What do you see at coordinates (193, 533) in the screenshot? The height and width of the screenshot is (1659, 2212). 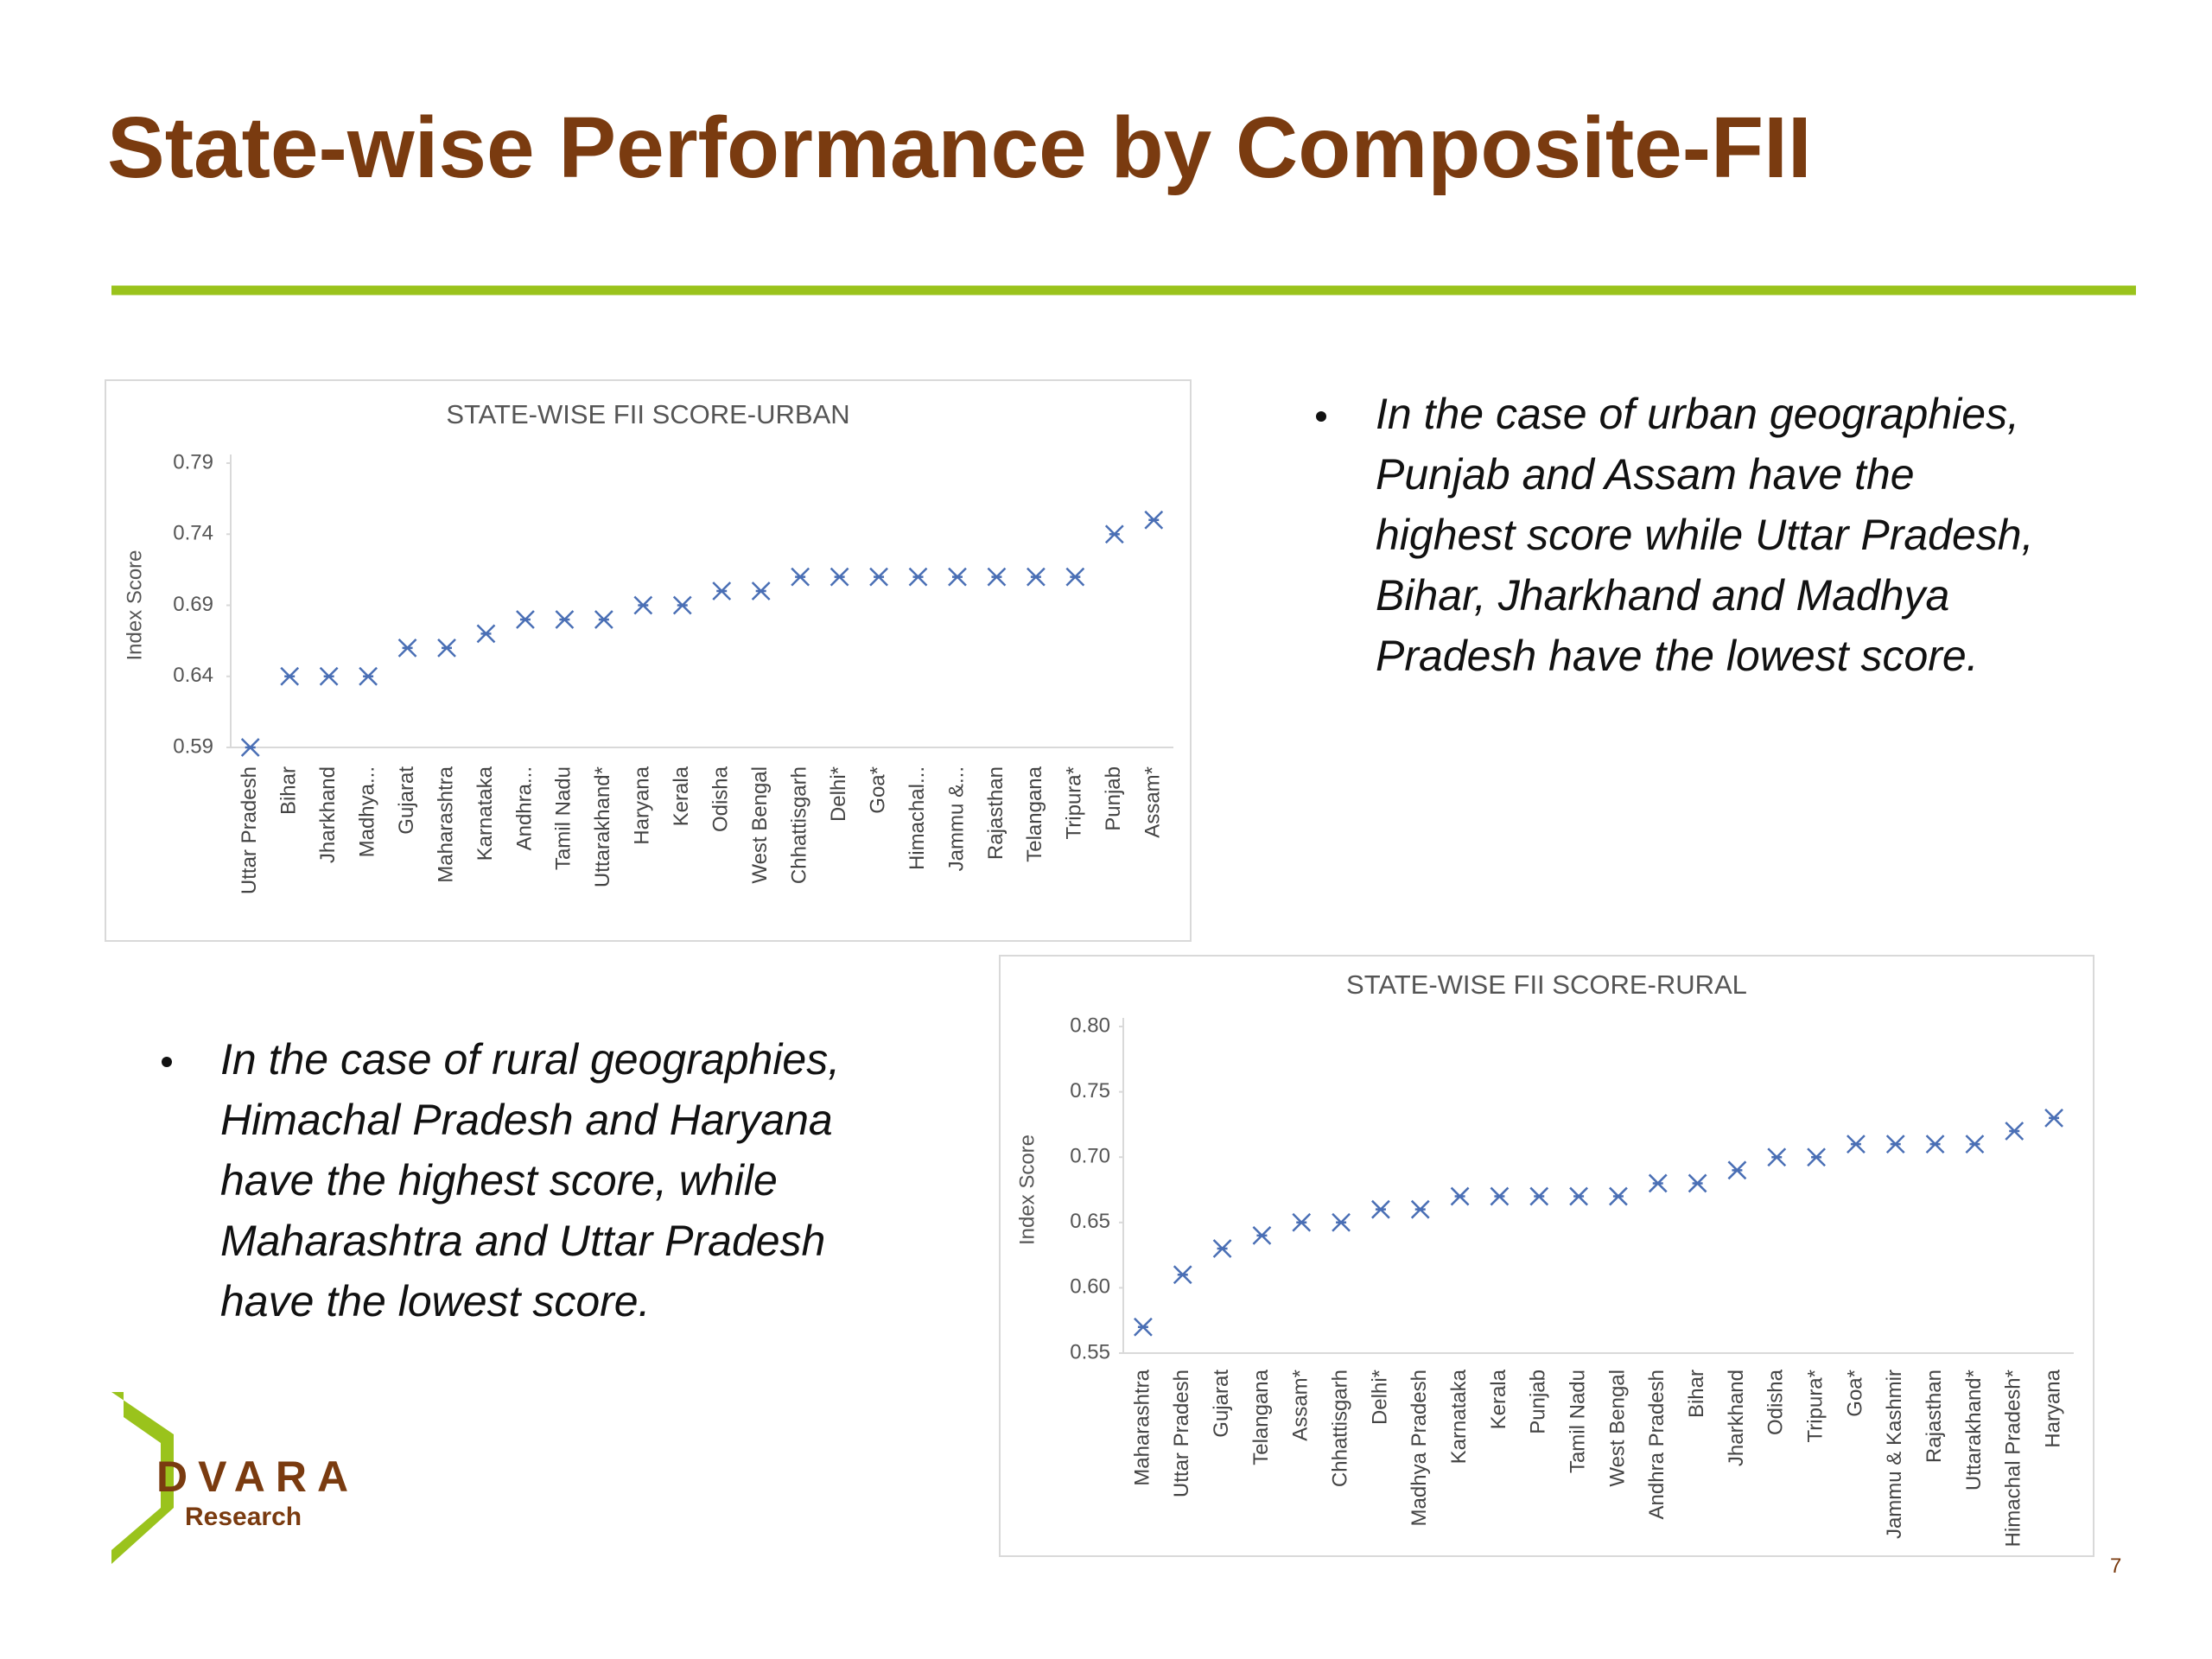 I see `y-tick-label: 0.74` at bounding box center [193, 533].